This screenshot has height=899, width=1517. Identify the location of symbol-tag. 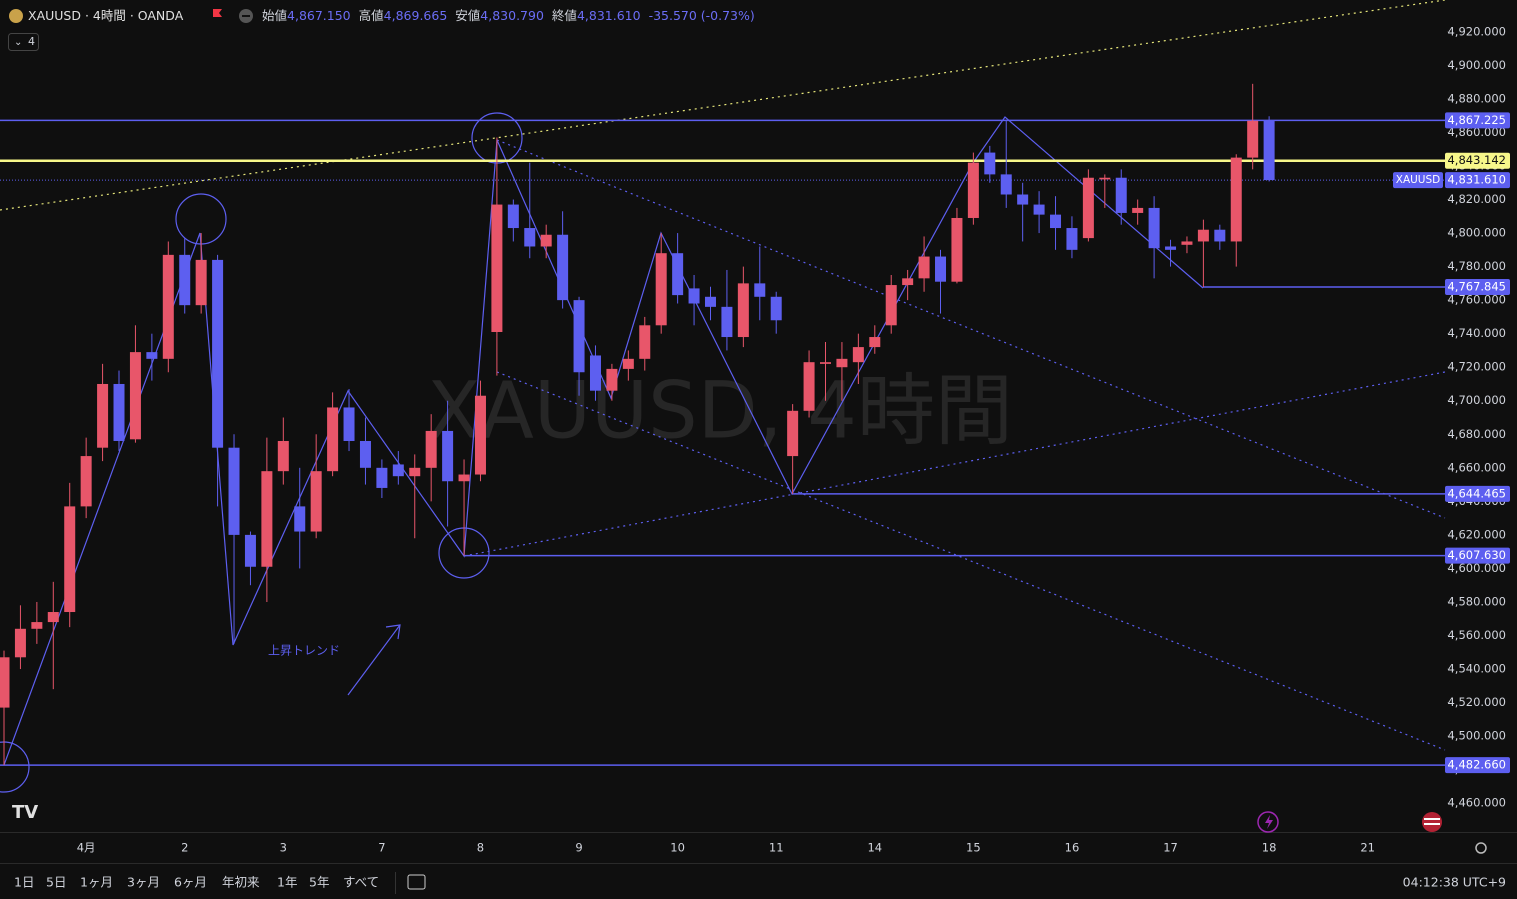
(1418, 180).